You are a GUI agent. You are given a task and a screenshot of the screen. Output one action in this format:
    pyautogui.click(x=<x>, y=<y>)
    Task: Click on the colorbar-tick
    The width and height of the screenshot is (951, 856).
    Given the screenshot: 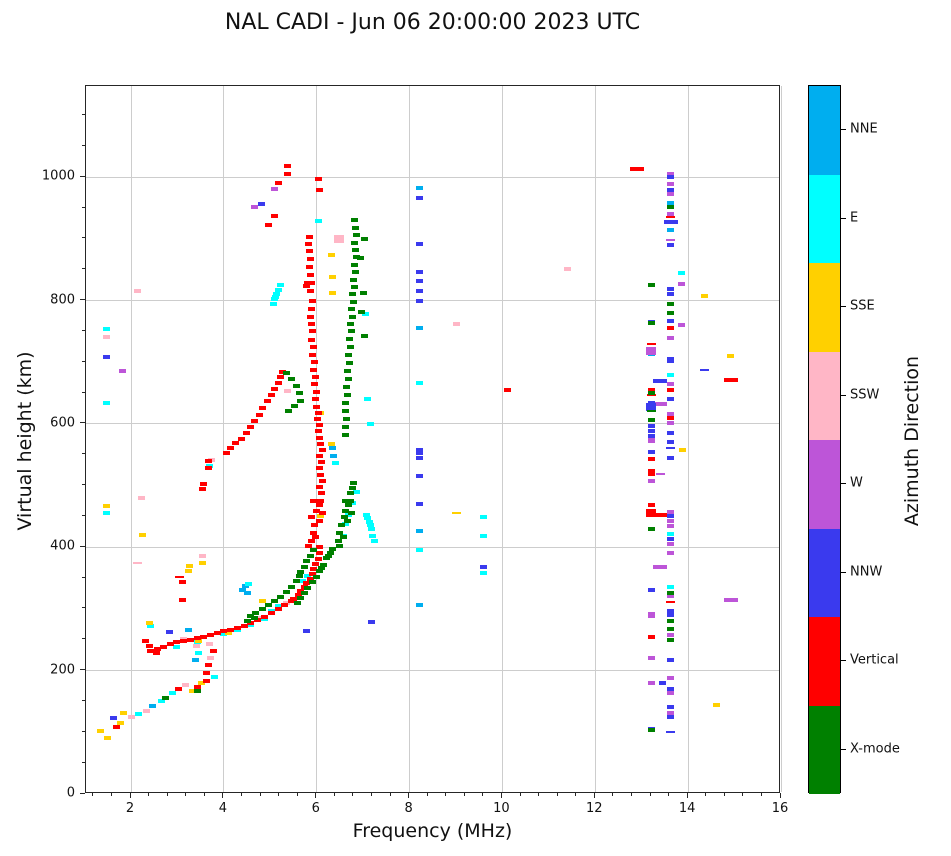 What is the action you would take?
    pyautogui.click(x=843, y=661)
    